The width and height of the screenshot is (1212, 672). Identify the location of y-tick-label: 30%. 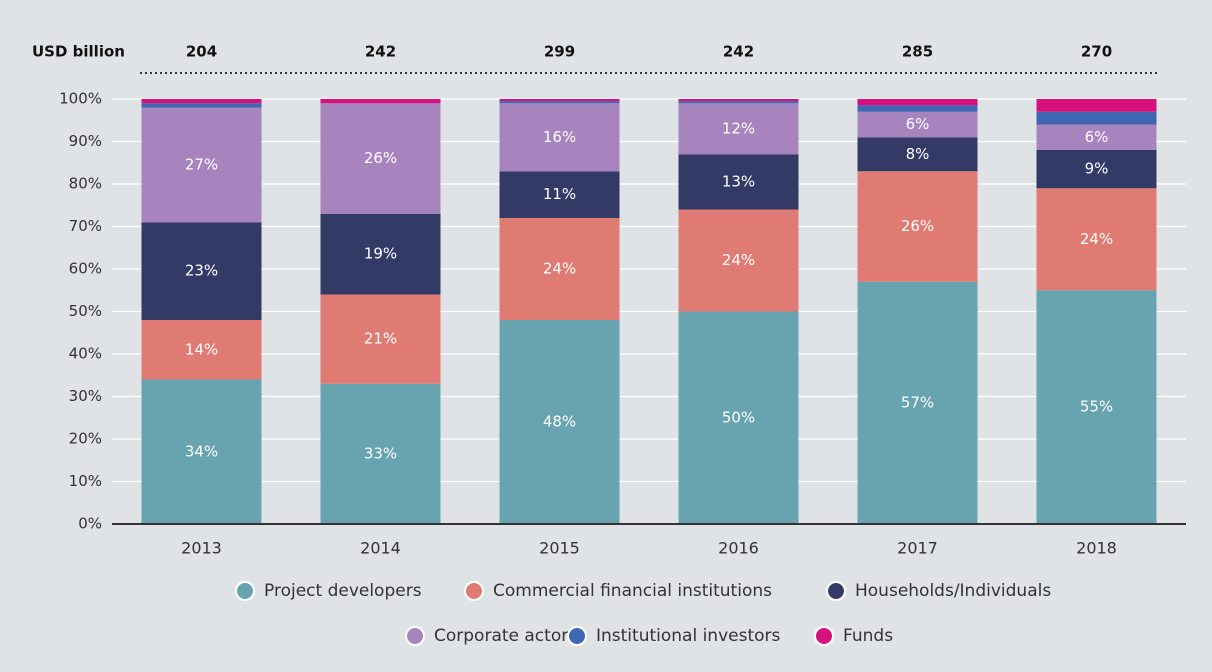
(85, 396).